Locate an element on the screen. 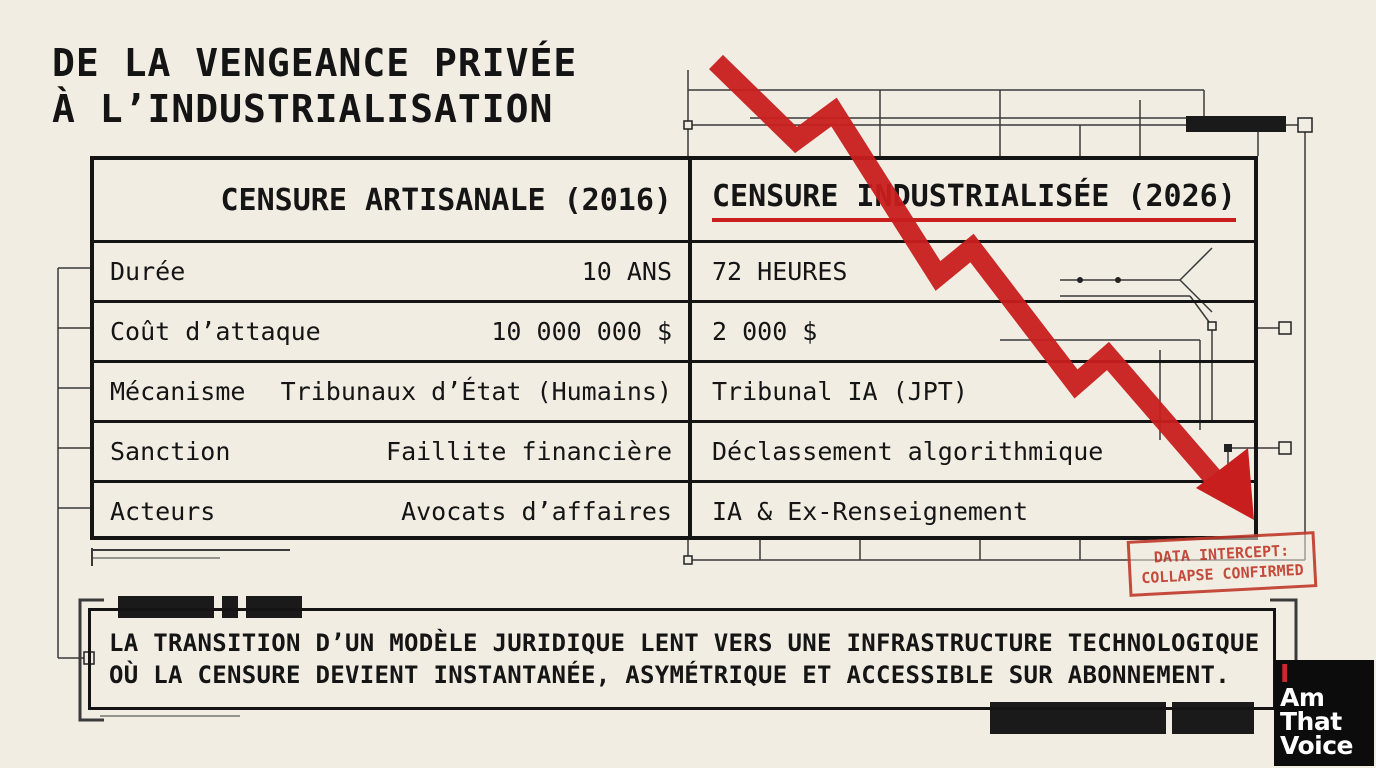 This screenshot has width=1376, height=768. logo-word-2: Am is located at coordinates (1302, 697).